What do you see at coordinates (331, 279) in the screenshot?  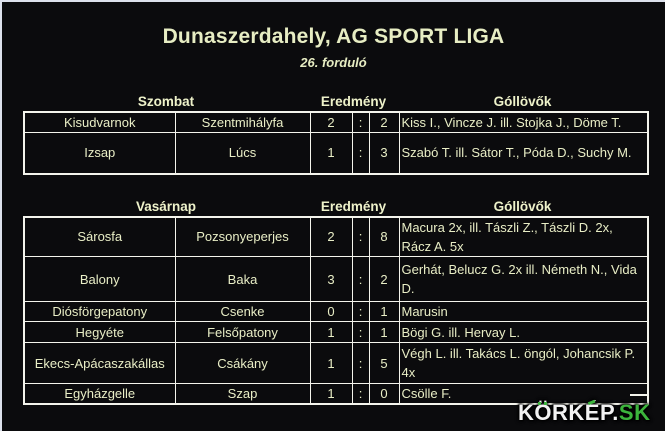 I see `home-score: 3` at bounding box center [331, 279].